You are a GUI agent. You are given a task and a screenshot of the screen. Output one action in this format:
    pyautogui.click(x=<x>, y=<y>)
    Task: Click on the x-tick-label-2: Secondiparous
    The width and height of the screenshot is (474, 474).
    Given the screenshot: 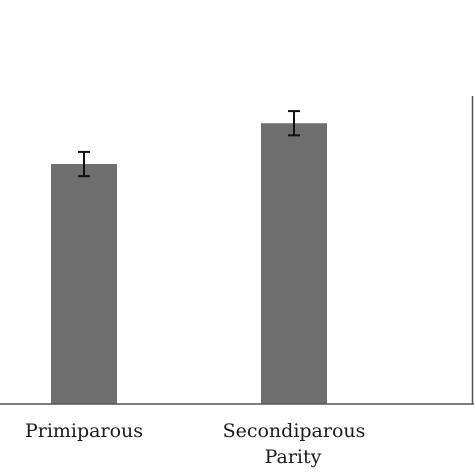 What is the action you would take?
    pyautogui.click(x=294, y=431)
    